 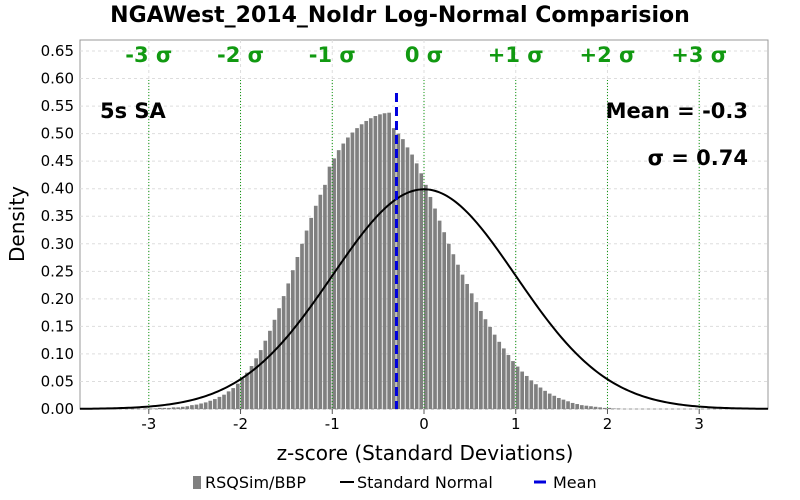 I want to click on mean-annotation: Mean = -0.3, so click(x=677, y=111).